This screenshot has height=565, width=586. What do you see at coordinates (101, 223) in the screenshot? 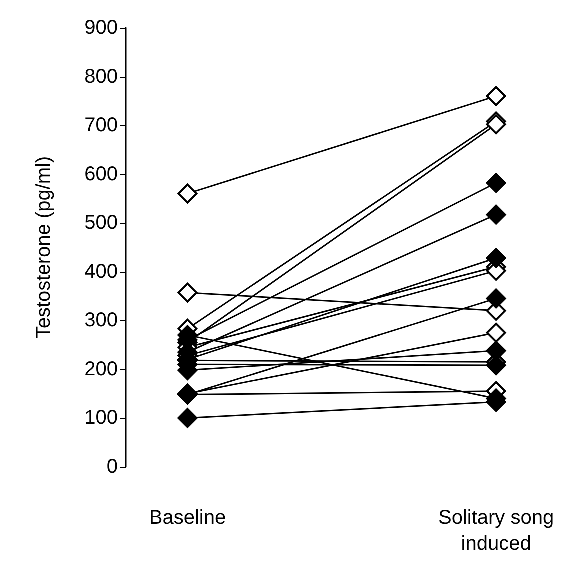
I see `y-tick-label: 500` at bounding box center [101, 223].